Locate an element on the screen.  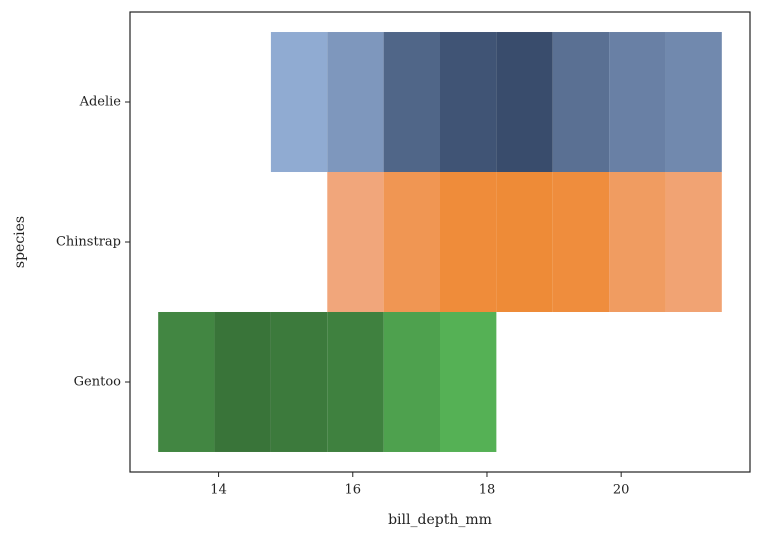
x-tick-label: 16 is located at coordinates (352, 490).